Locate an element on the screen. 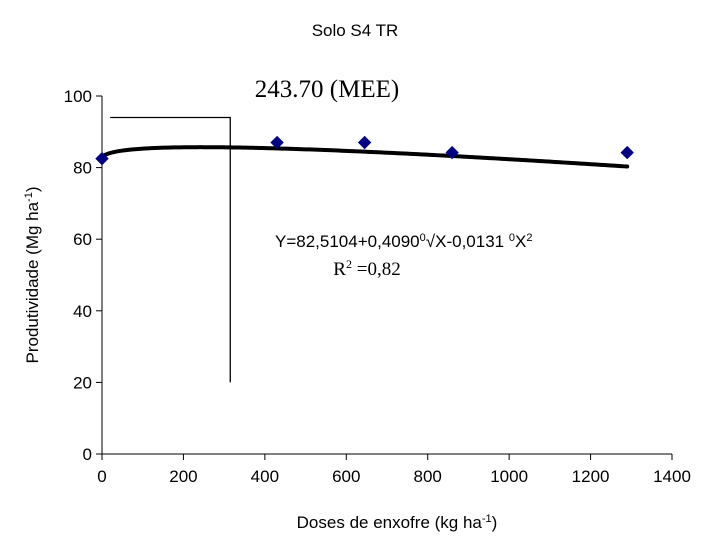 Image resolution: width=710 pixels, height=539 pixels. x-axis-label: Doses de enxofre (kg ha-1) is located at coordinates (397, 522).